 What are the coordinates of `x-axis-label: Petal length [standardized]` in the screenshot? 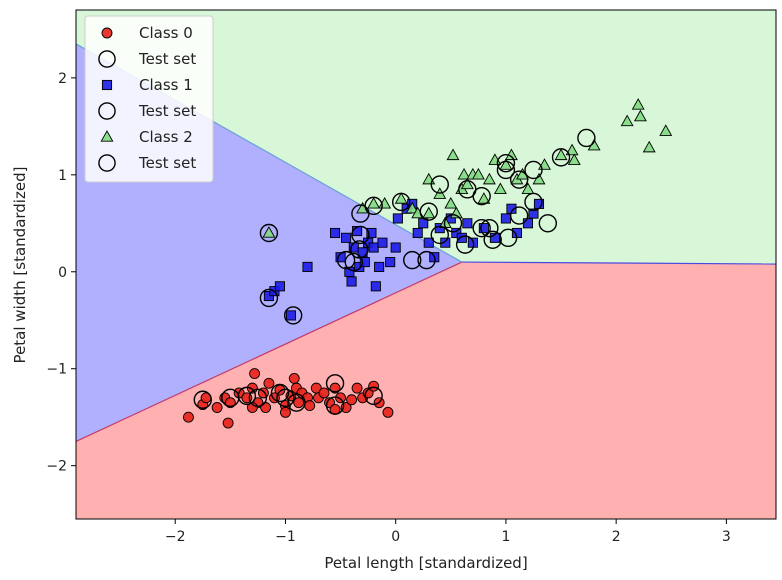 It's located at (425, 563).